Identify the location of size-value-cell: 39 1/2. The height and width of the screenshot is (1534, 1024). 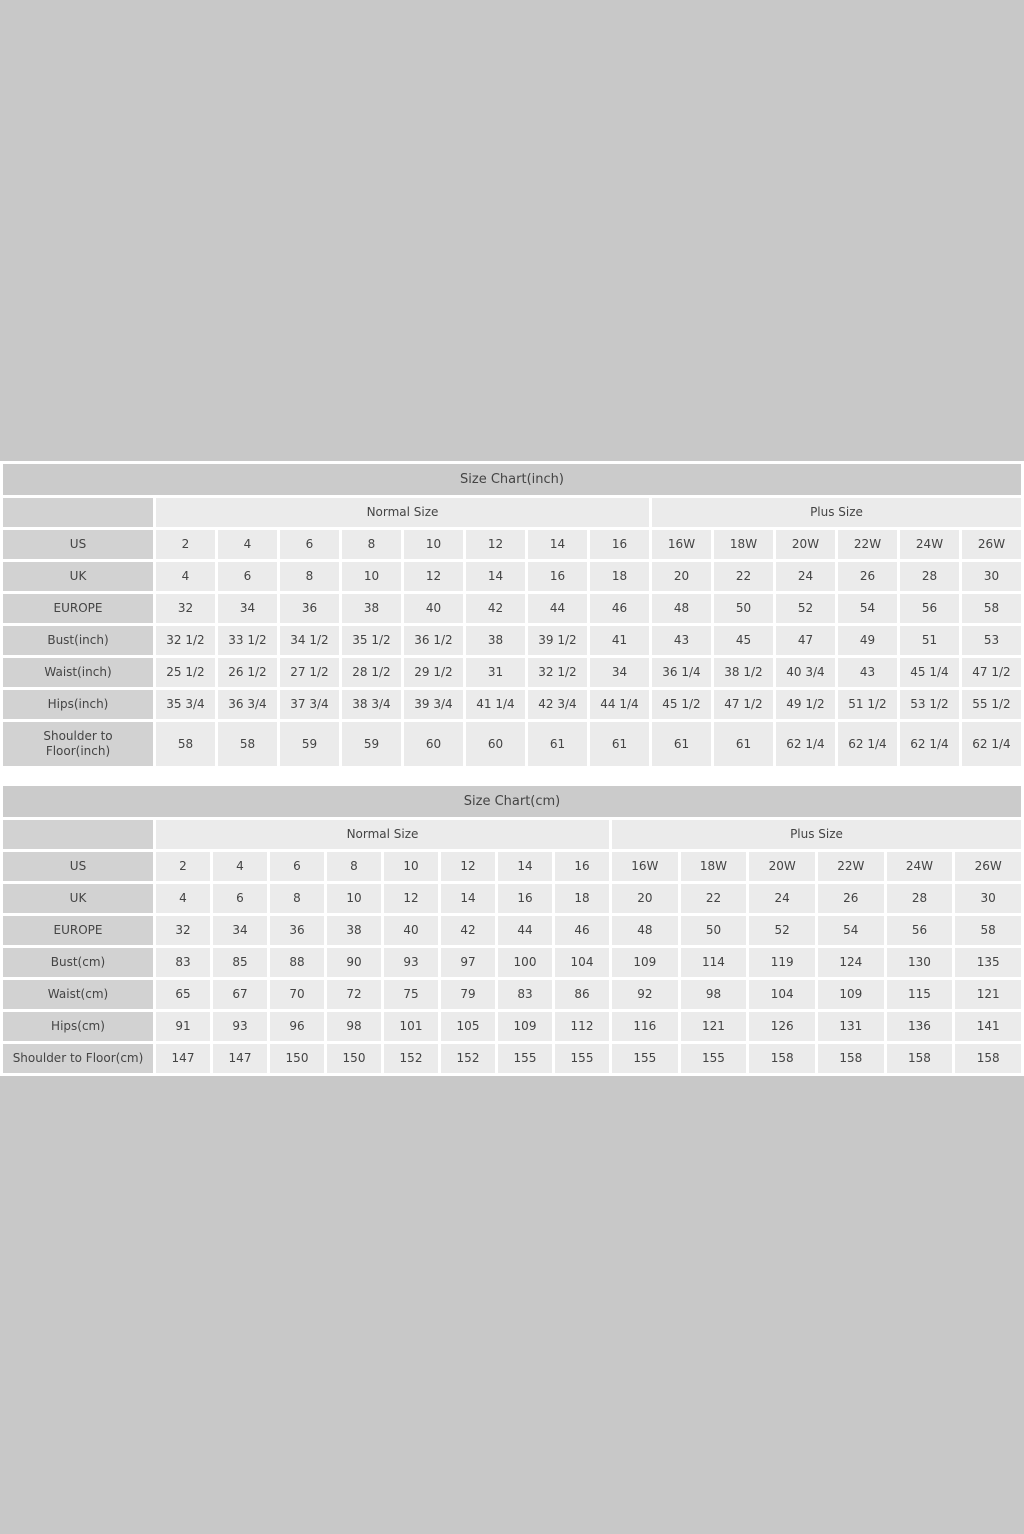
(557, 640).